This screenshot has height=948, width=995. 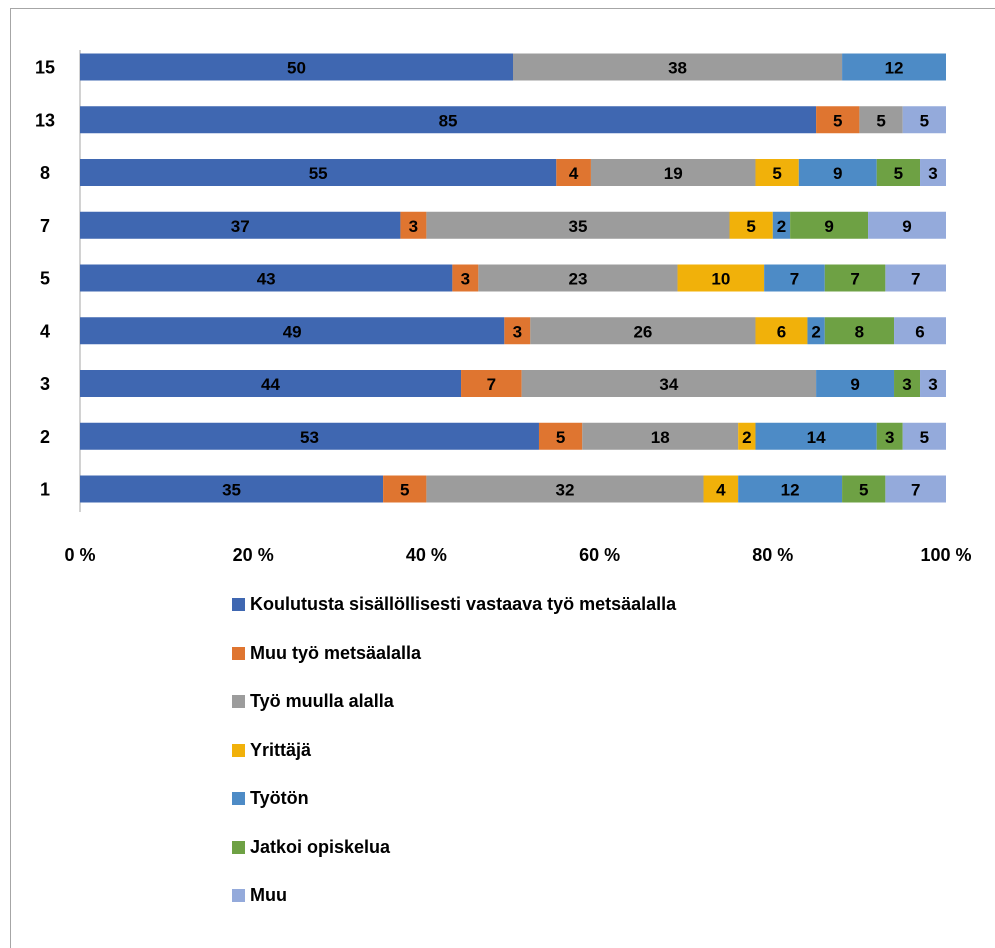 I want to click on data-label: 10, so click(x=720, y=279).